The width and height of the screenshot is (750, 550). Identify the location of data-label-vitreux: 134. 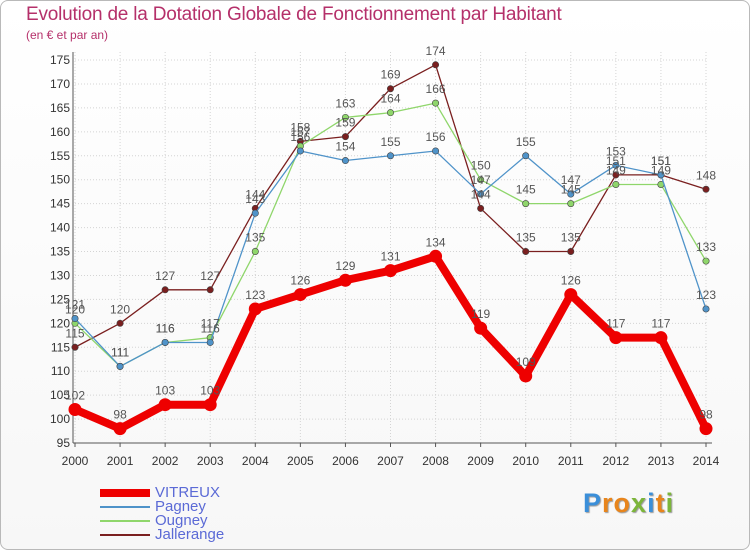
(436, 242).